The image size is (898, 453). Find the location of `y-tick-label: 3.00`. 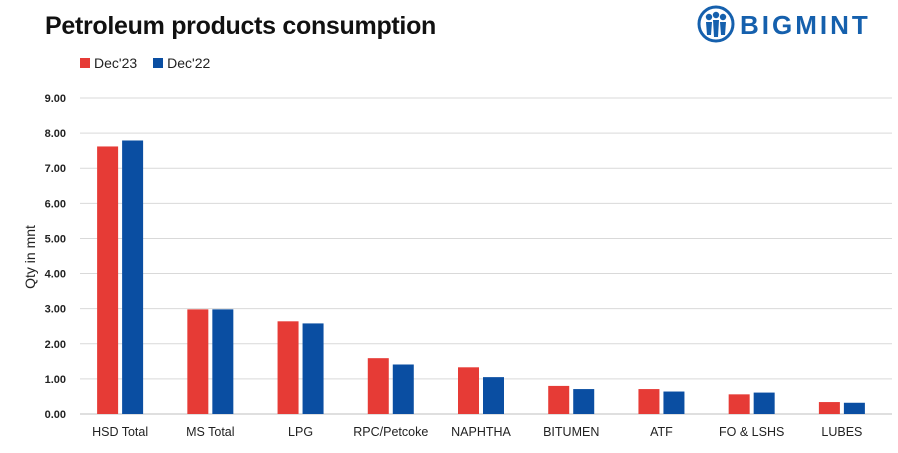

y-tick-label: 3.00 is located at coordinates (55, 310).